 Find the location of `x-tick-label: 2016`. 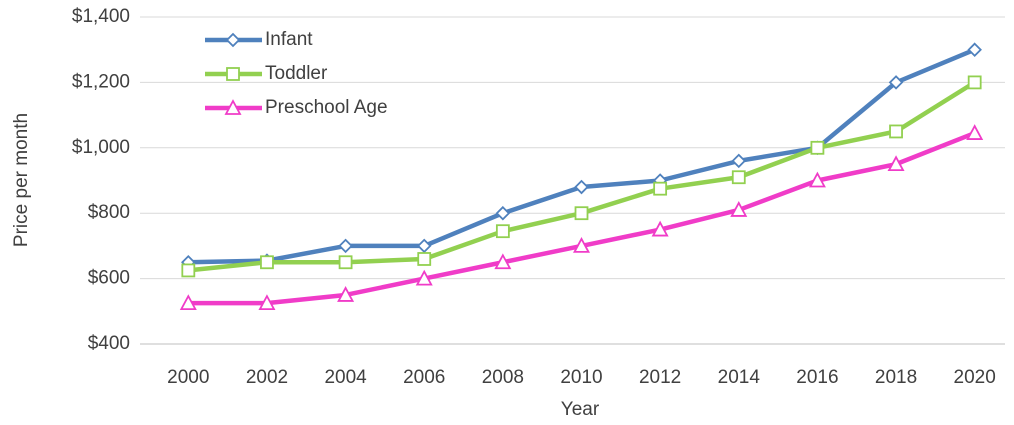

x-tick-label: 2016 is located at coordinates (817, 377).